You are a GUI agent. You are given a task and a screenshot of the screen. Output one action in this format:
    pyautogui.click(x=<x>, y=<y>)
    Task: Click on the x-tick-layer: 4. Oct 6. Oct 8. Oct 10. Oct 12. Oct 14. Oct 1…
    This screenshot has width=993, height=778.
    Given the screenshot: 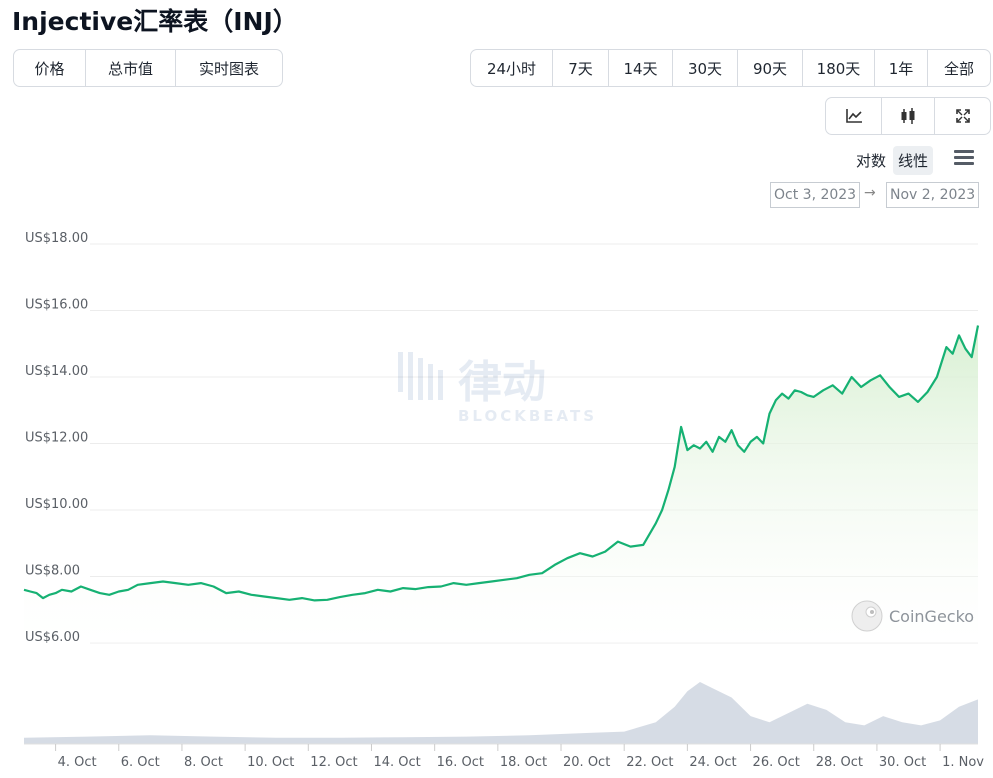 What is the action you would take?
    pyautogui.click(x=504, y=756)
    